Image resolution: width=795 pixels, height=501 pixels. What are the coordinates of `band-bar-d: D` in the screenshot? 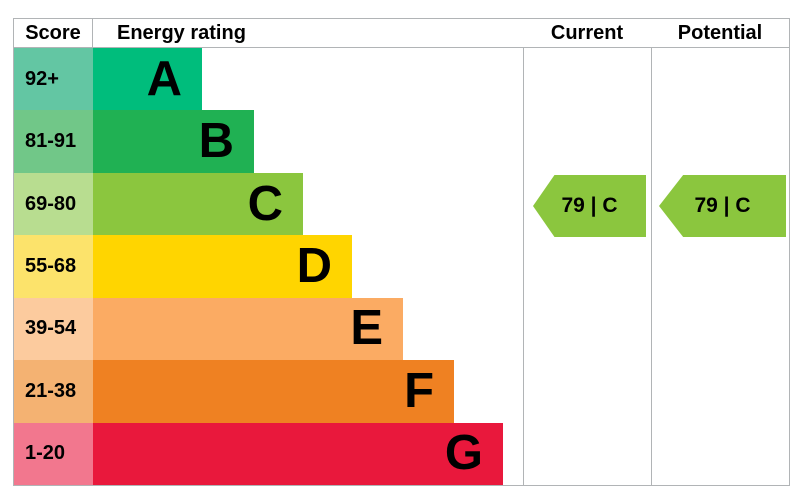 It's located at (222, 266).